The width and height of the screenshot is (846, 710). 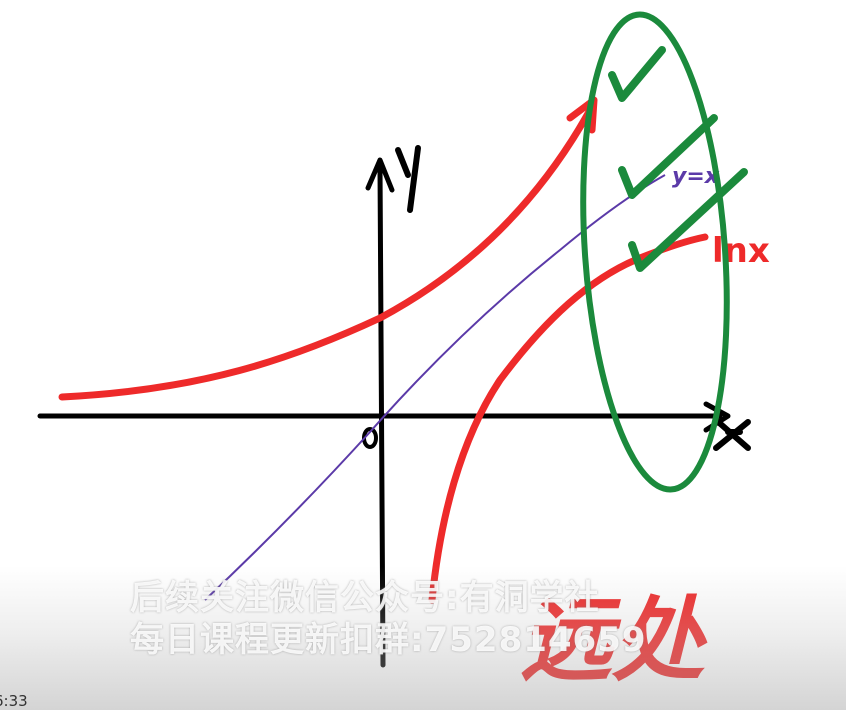 I want to click on watermark-line-2: 每日课程更新扣群:752814659, so click(x=388, y=640).